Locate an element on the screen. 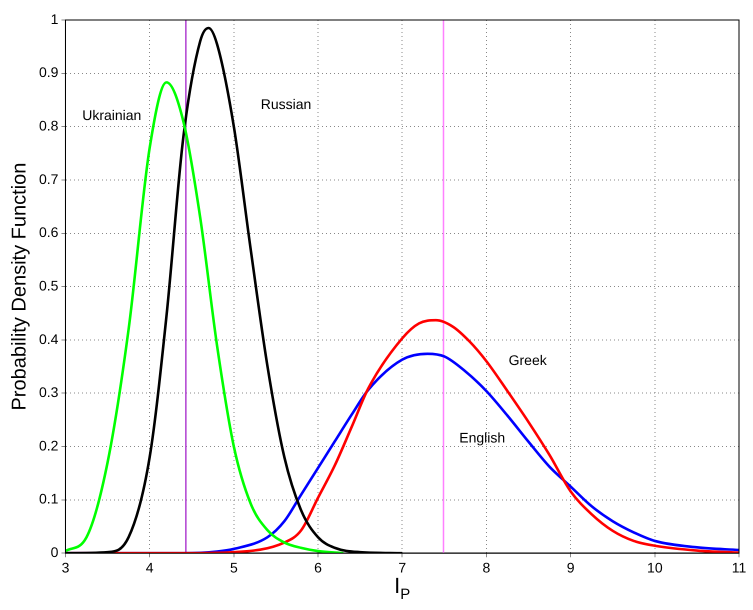 The width and height of the screenshot is (753, 610). y-tick-label: 1 is located at coordinates (54, 18).